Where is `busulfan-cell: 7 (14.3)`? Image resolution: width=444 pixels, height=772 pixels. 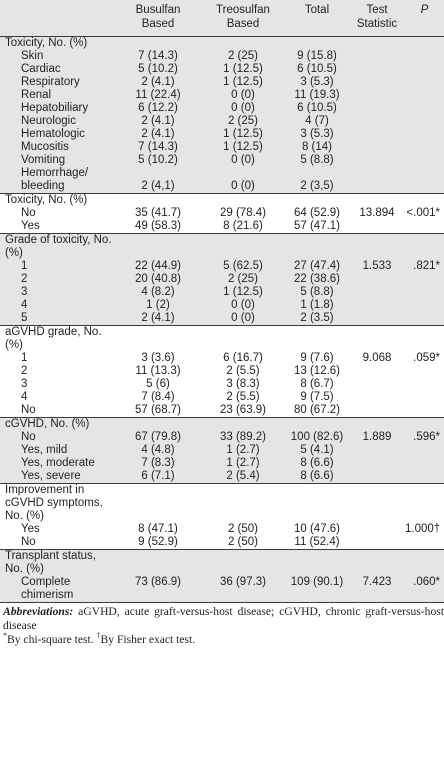
busulfan-cell: 7 (14.3) is located at coordinates (158, 56).